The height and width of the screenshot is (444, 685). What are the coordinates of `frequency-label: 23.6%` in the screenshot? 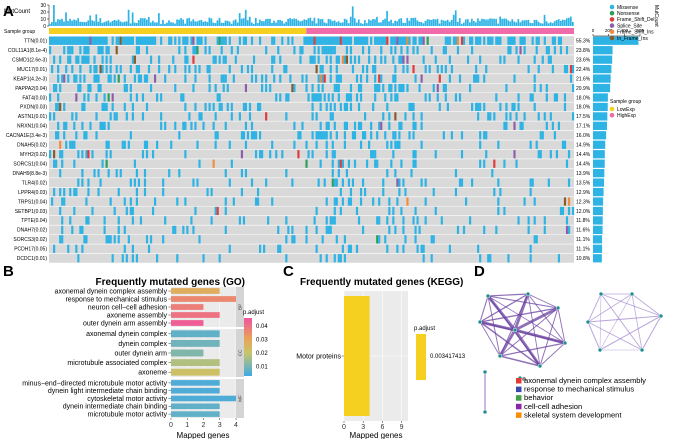 It's located at (583, 60).